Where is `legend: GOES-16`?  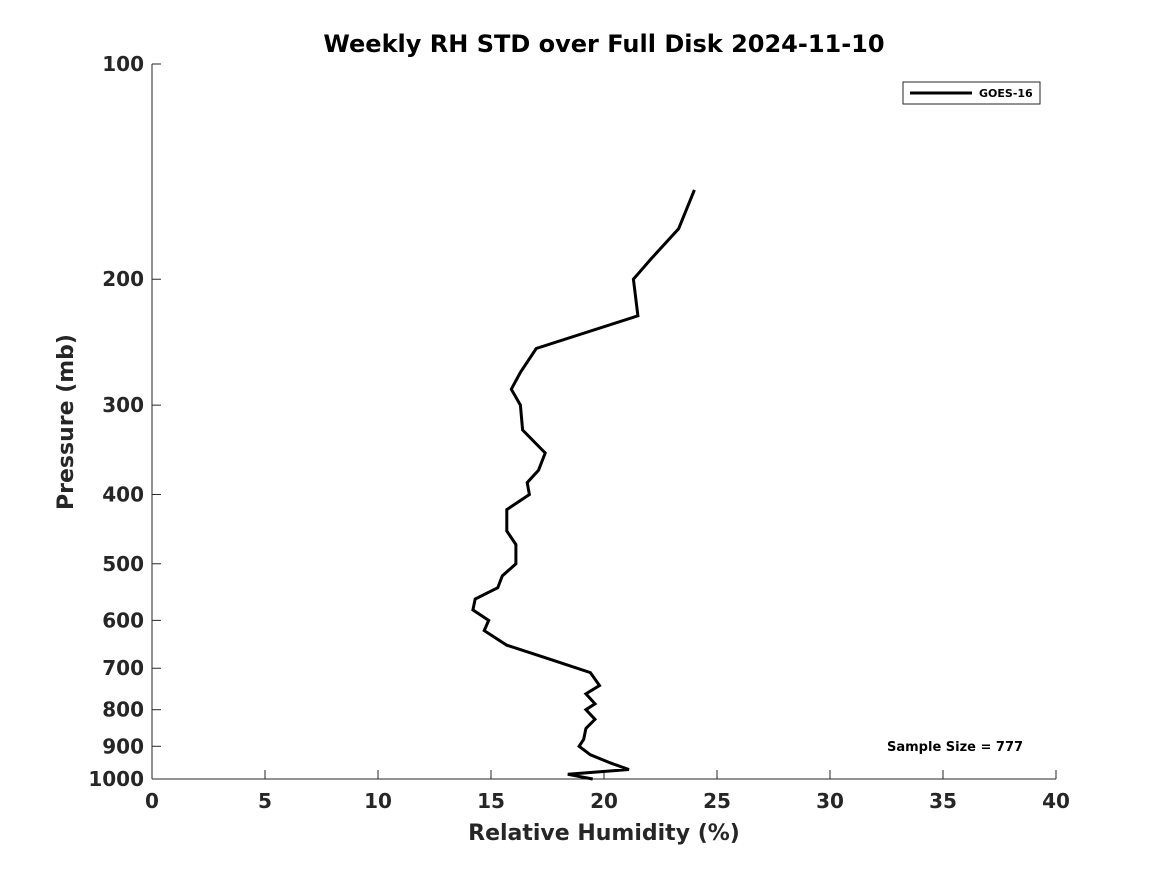 legend: GOES-16 is located at coordinates (971, 93).